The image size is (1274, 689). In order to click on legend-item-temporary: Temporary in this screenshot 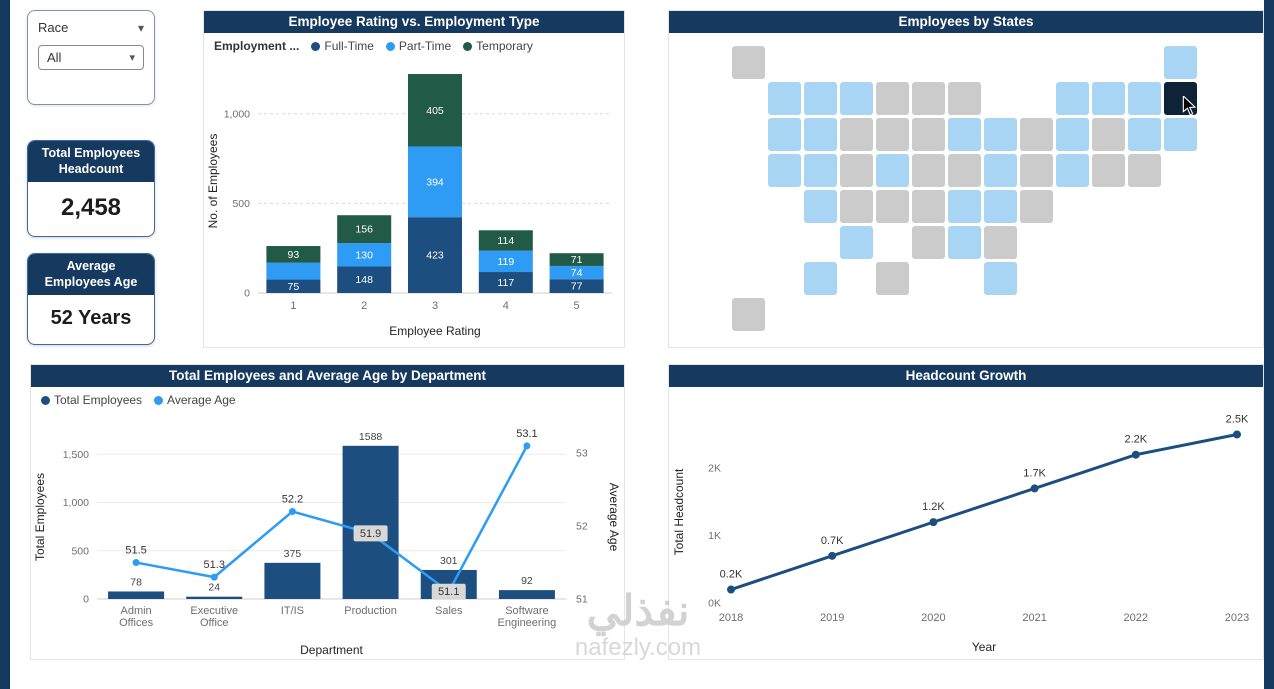, I will do `click(498, 46)`.